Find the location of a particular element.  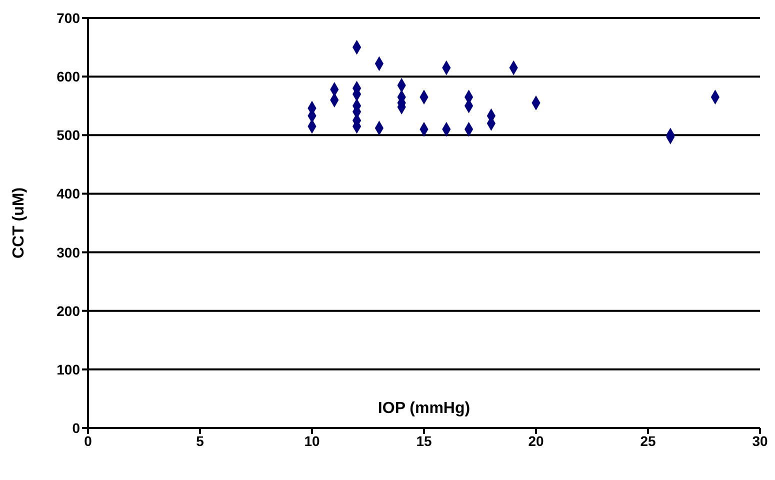

y-tick-label: 0 is located at coordinates (76, 428).